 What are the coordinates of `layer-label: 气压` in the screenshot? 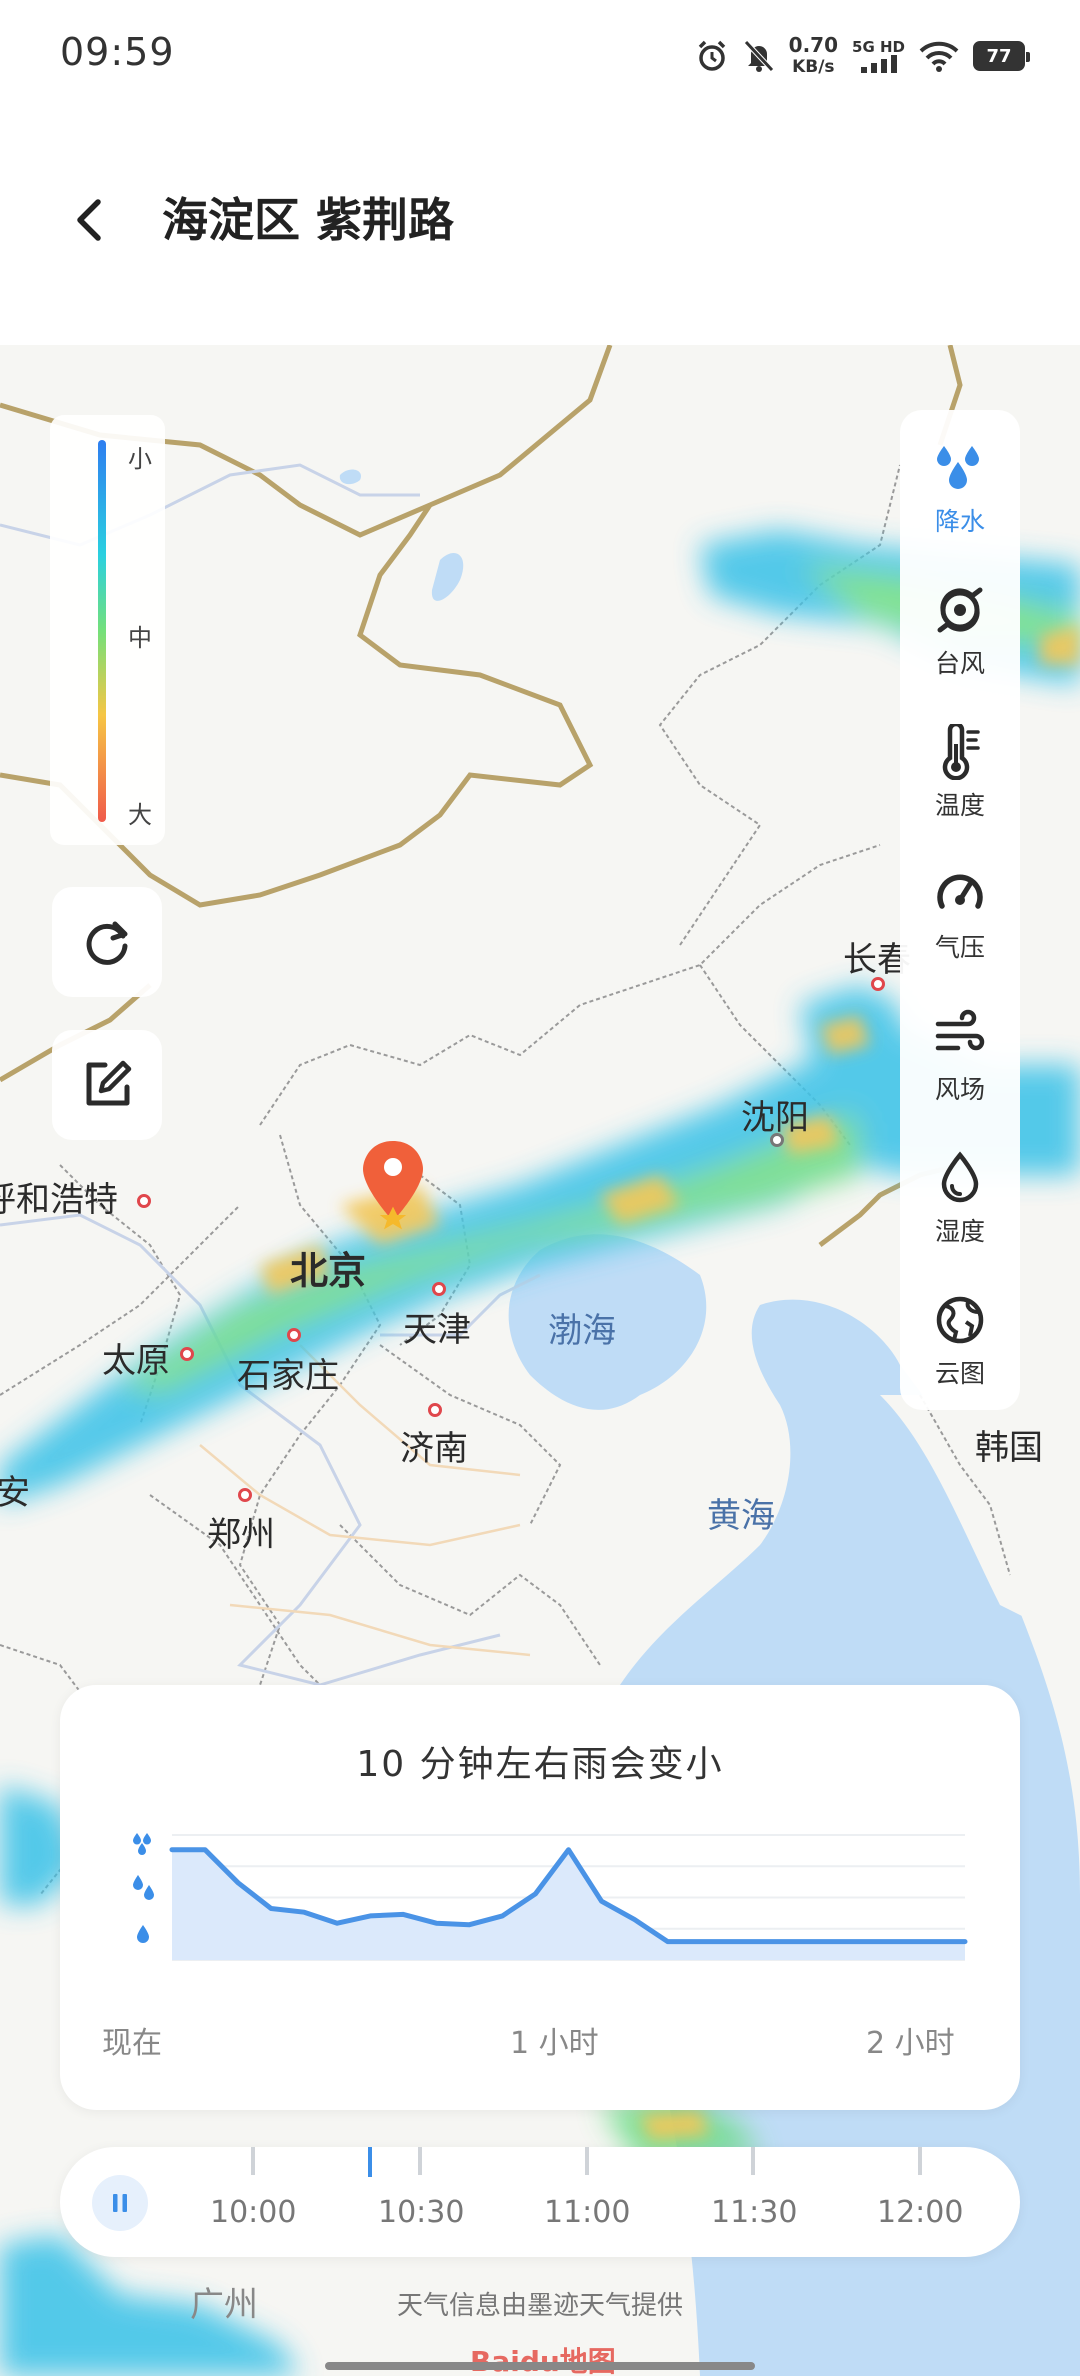 It's located at (959, 947).